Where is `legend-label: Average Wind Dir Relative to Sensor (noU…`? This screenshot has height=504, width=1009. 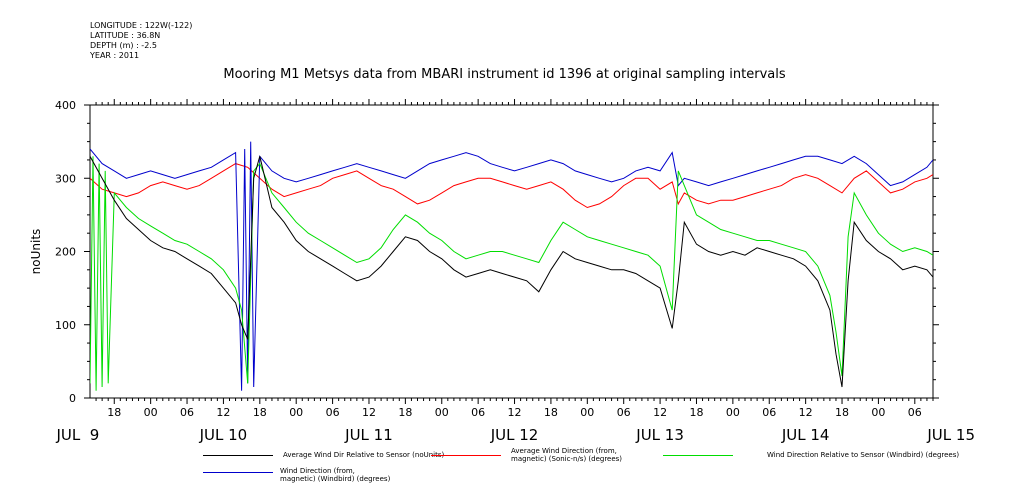 legend-label: Average Wind Dir Relative to Sensor (noU… is located at coordinates (364, 455).